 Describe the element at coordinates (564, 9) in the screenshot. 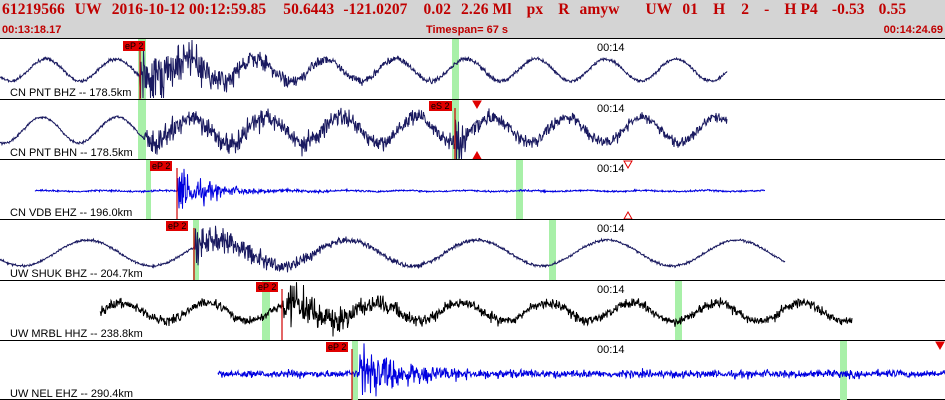

I see `review-flag: R` at that location.